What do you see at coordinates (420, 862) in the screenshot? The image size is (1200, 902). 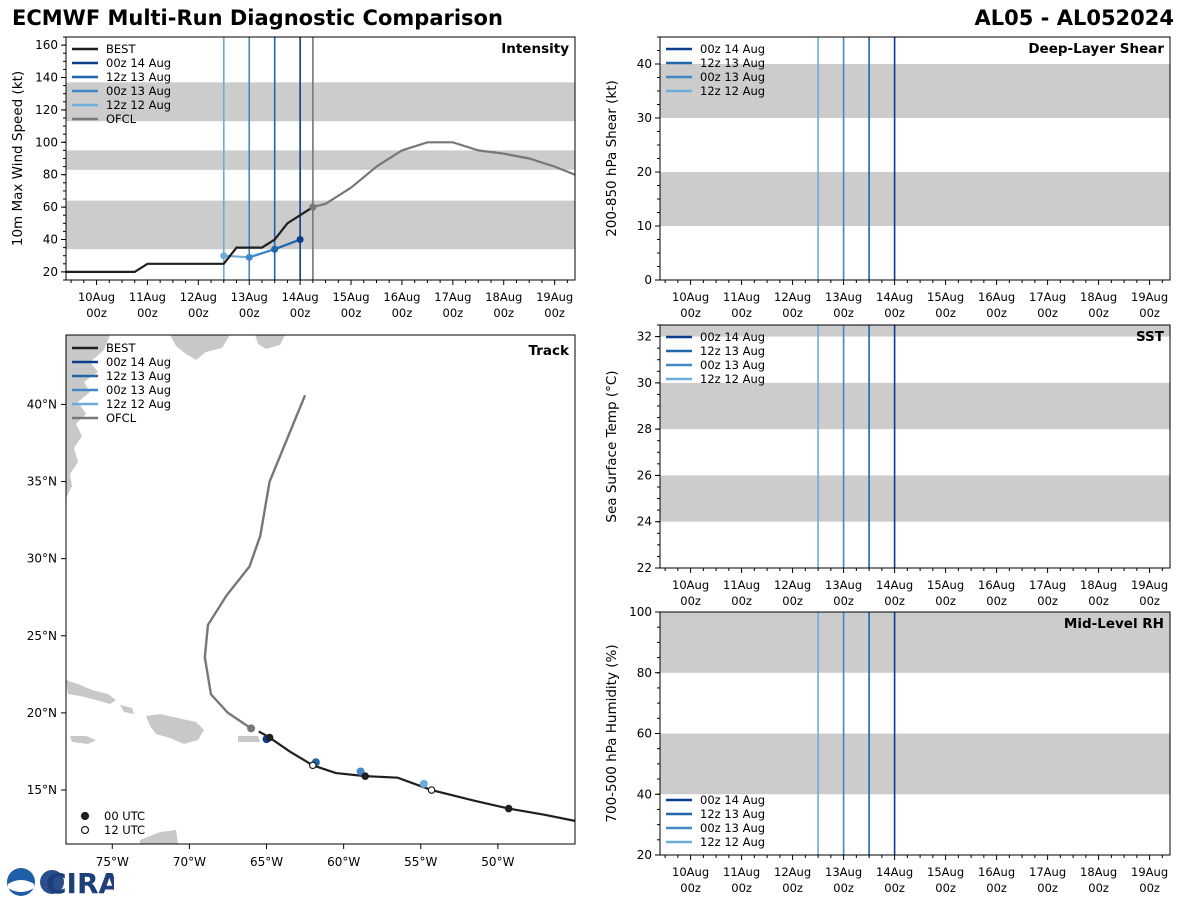 I see `x-tick-label: 55°W` at bounding box center [420, 862].